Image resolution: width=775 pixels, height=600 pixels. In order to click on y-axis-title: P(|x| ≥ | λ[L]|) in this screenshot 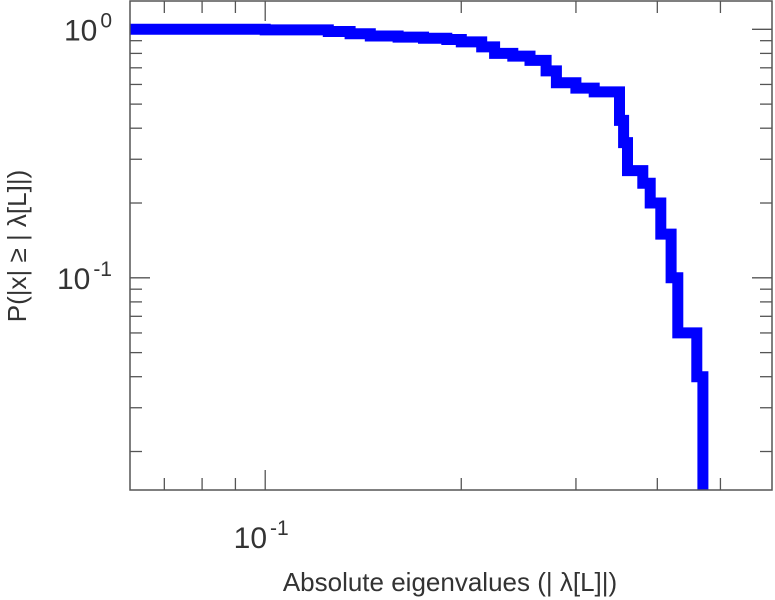, I will do `click(17, 246)`.